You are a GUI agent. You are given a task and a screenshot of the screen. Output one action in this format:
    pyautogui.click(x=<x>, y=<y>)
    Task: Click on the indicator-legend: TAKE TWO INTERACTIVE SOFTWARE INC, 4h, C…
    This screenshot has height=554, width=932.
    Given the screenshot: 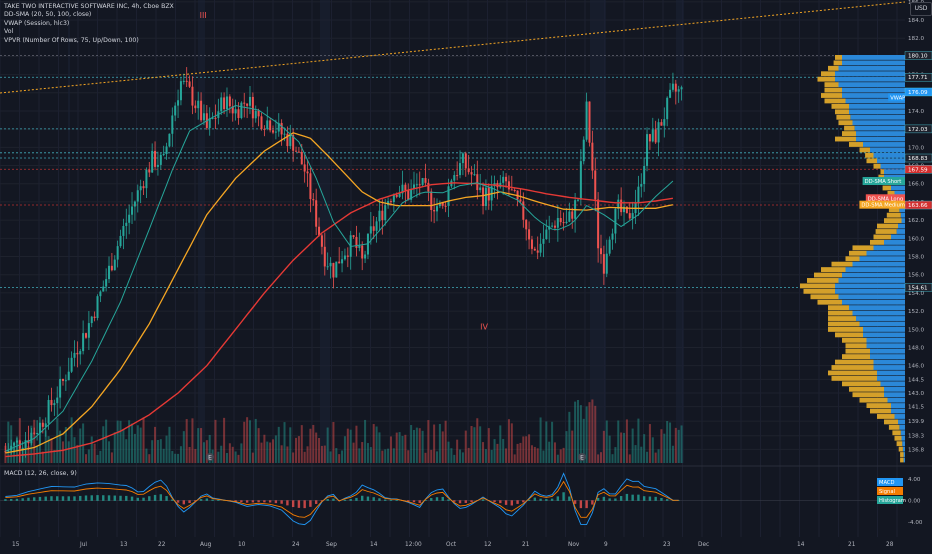 What is the action you would take?
    pyautogui.click(x=89, y=24)
    